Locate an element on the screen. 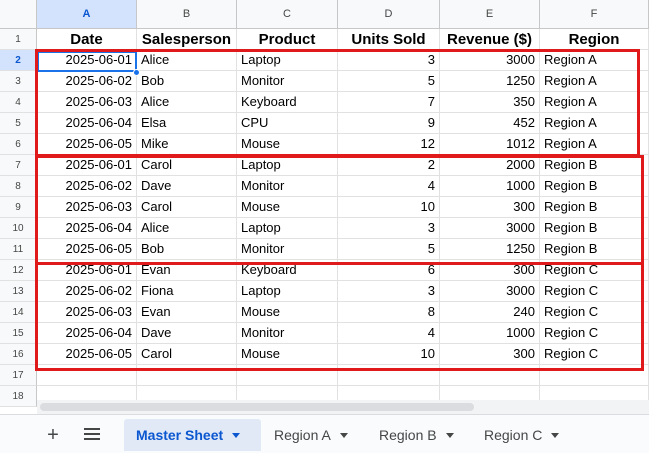 Image resolution: width=649 pixels, height=453 pixels. table-cell: 6 is located at coordinates (389, 270).